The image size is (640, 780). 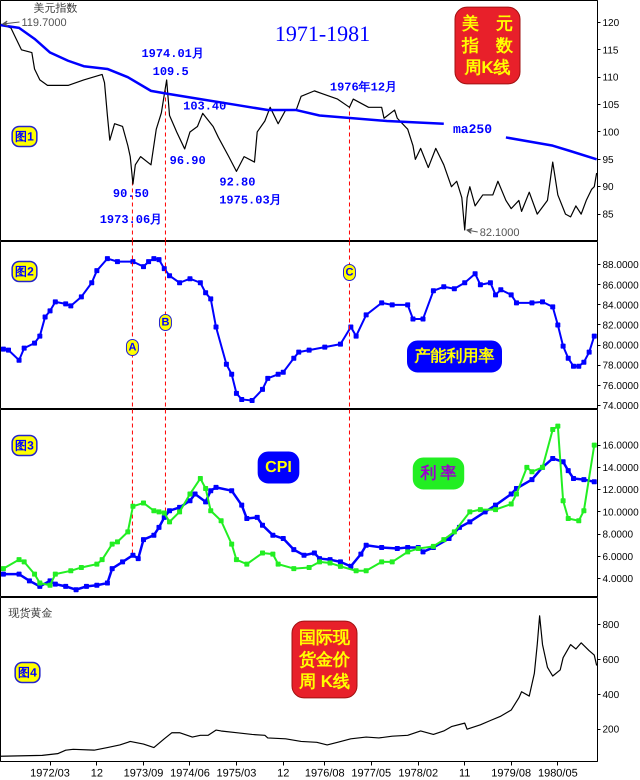 What do you see at coordinates (236, 774) in the screenshot?
I see `x-tick-label: 1975/03` at bounding box center [236, 774].